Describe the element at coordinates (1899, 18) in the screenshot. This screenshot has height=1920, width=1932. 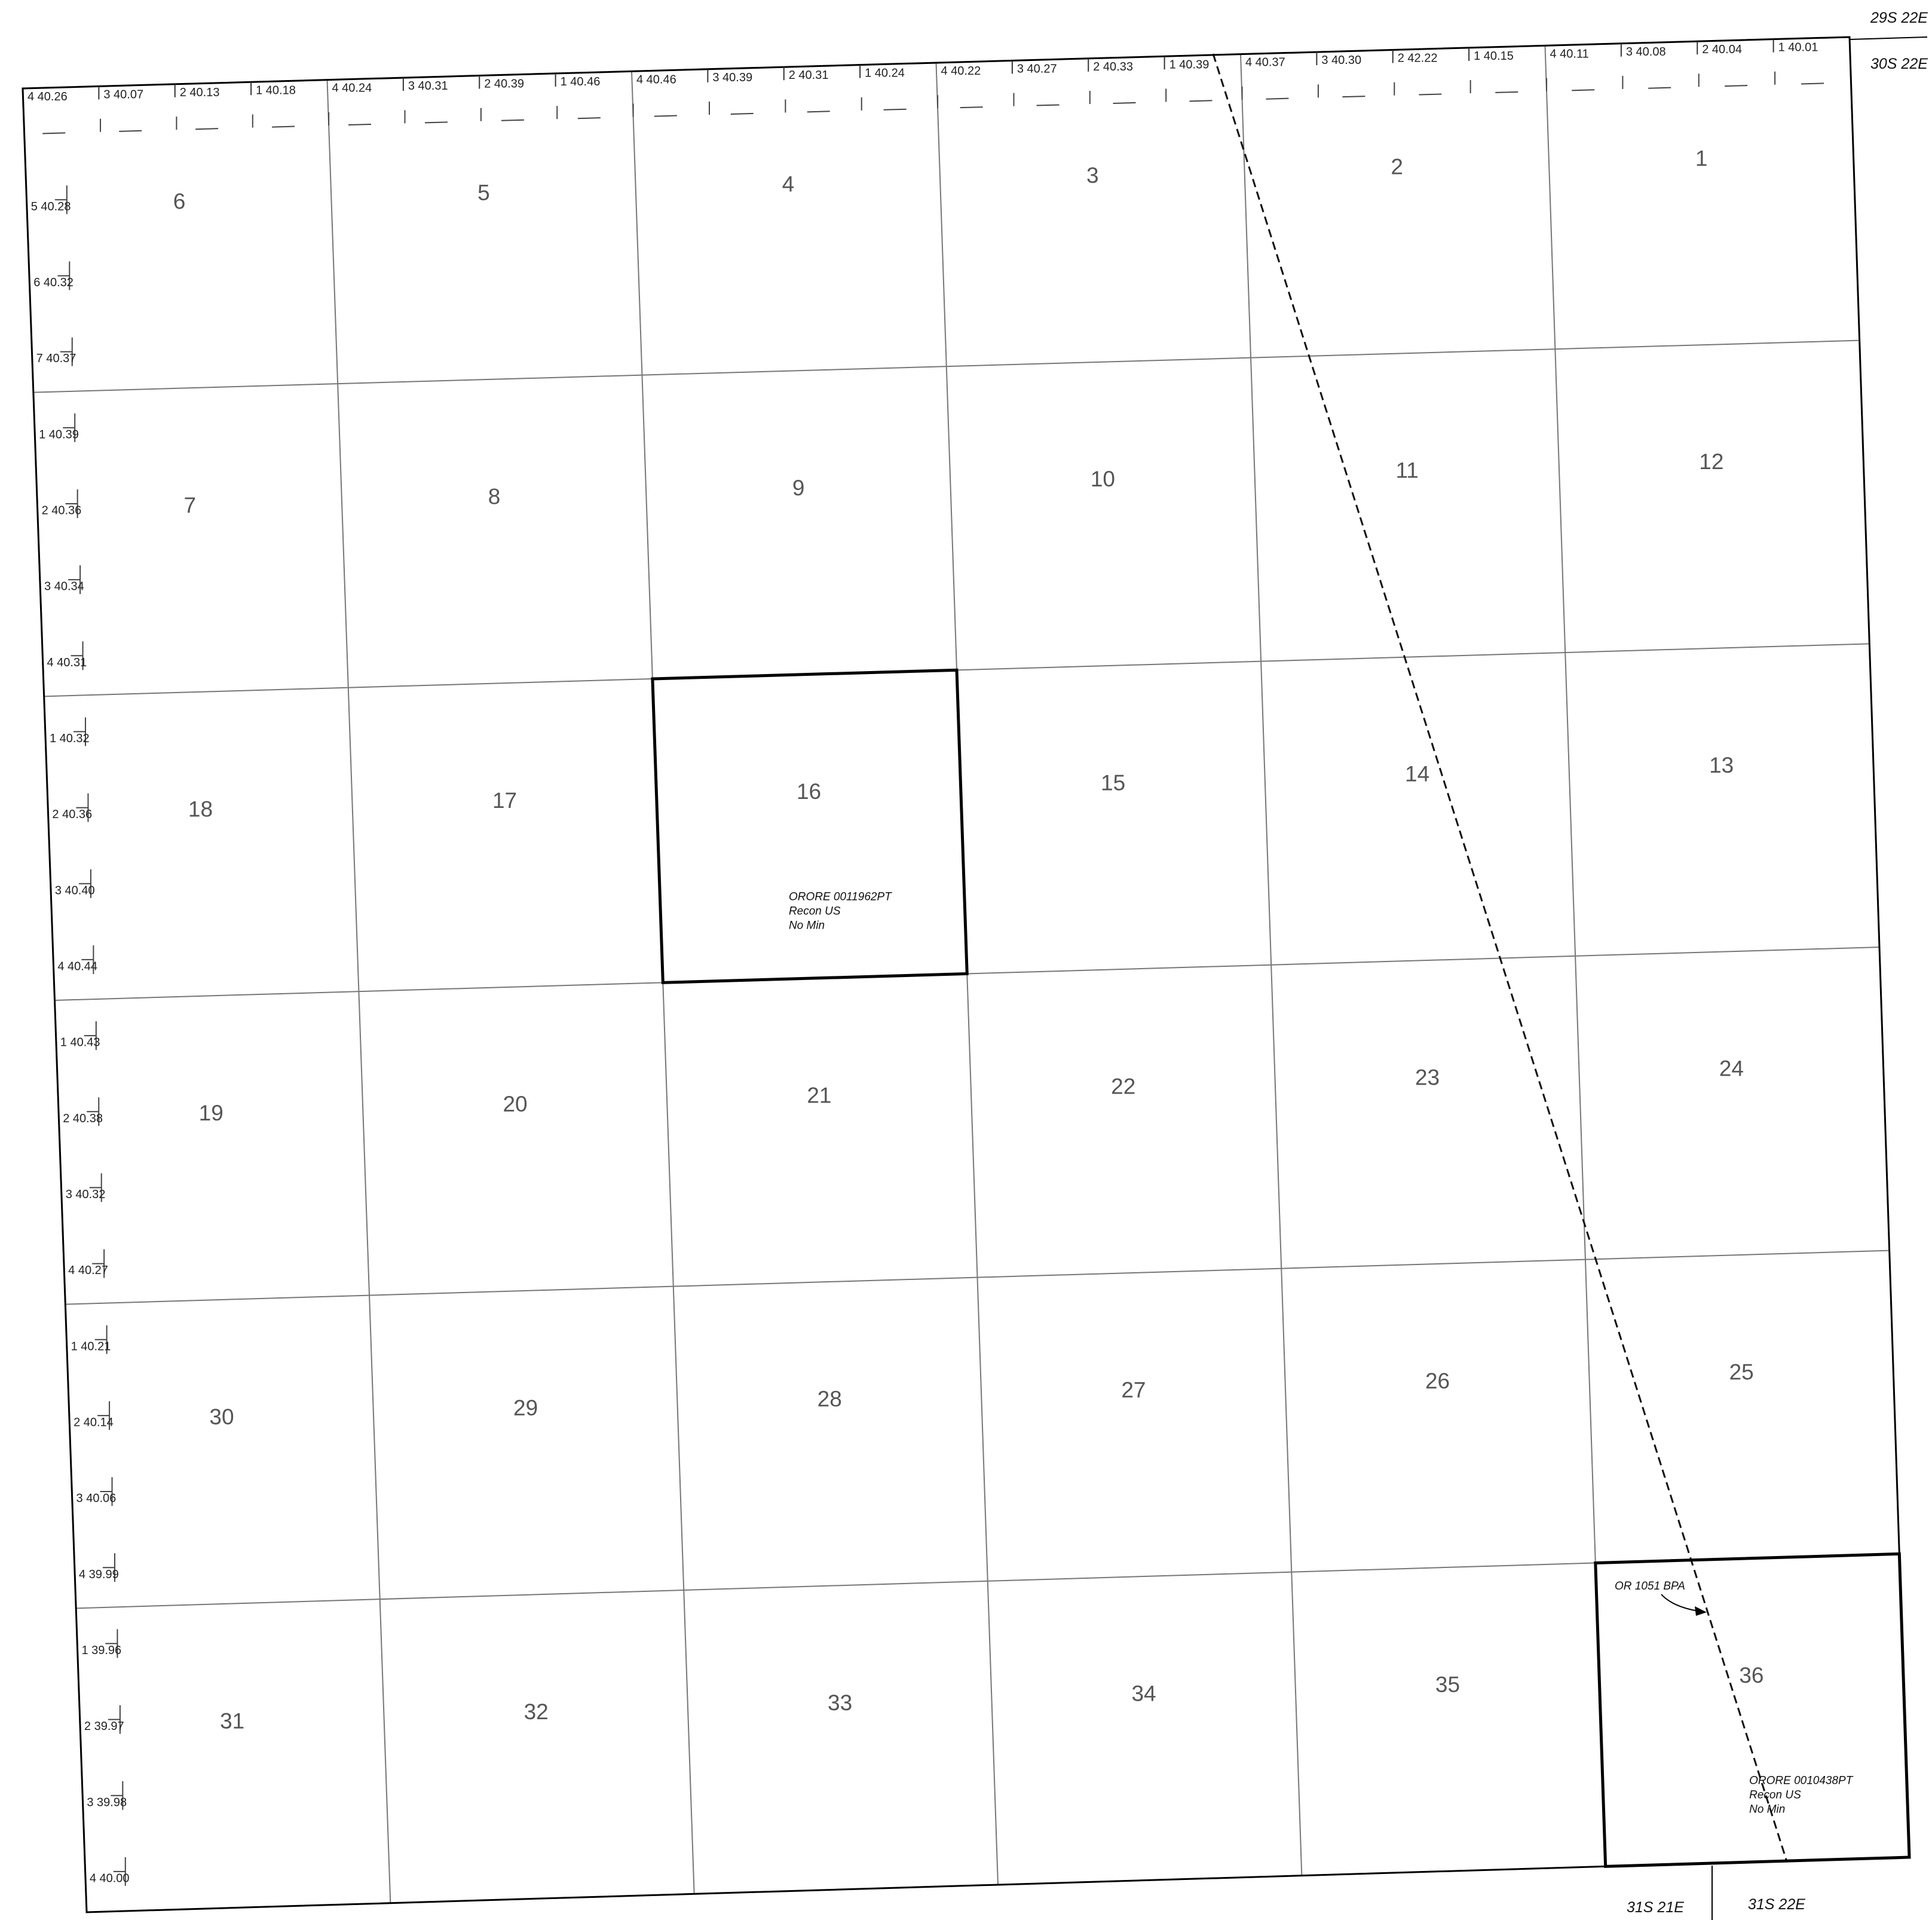
I see `township-label-29s-22e: 29S 22E` at that location.